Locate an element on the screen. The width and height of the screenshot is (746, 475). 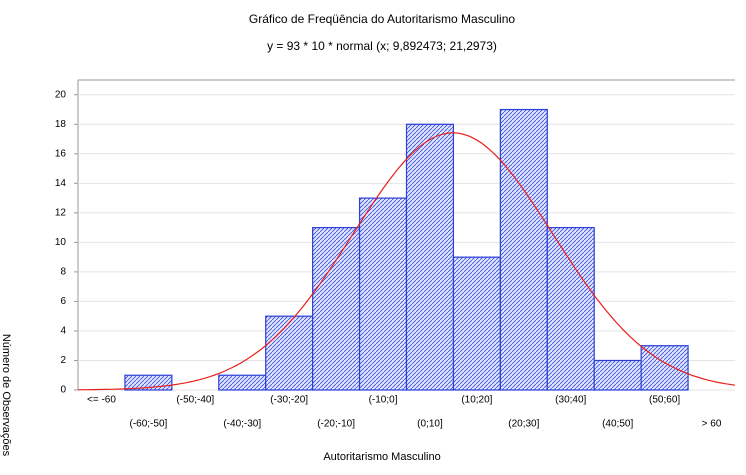
x-tick-label: (30;40] is located at coordinates (570, 400).